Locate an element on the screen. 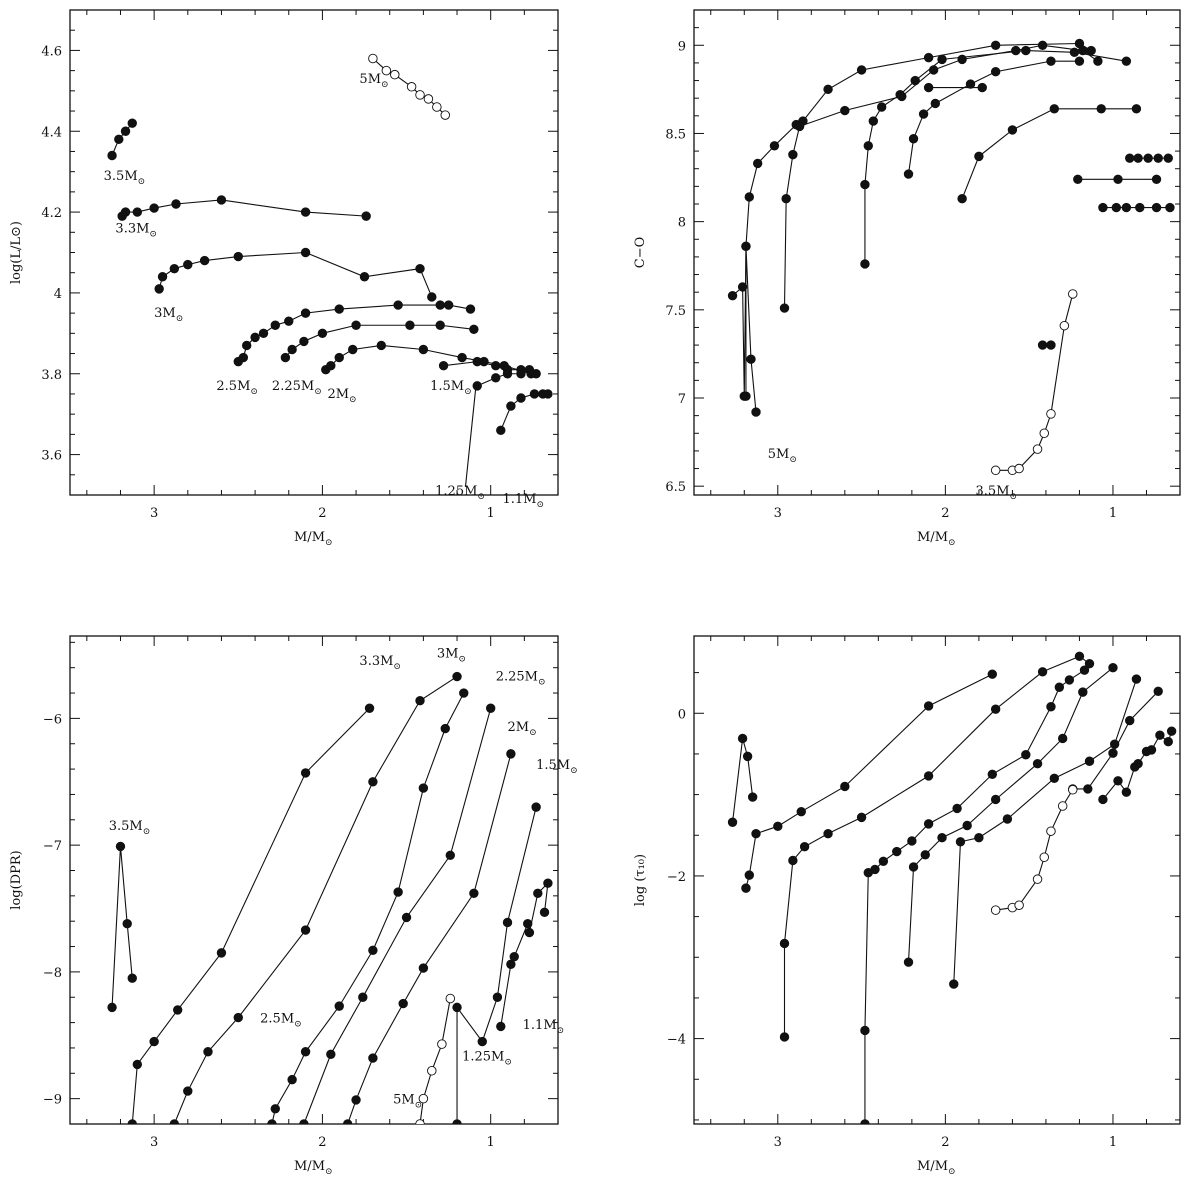 This screenshot has height=1187, width=1200. y-tick-label: 6.5 is located at coordinates (675, 487).